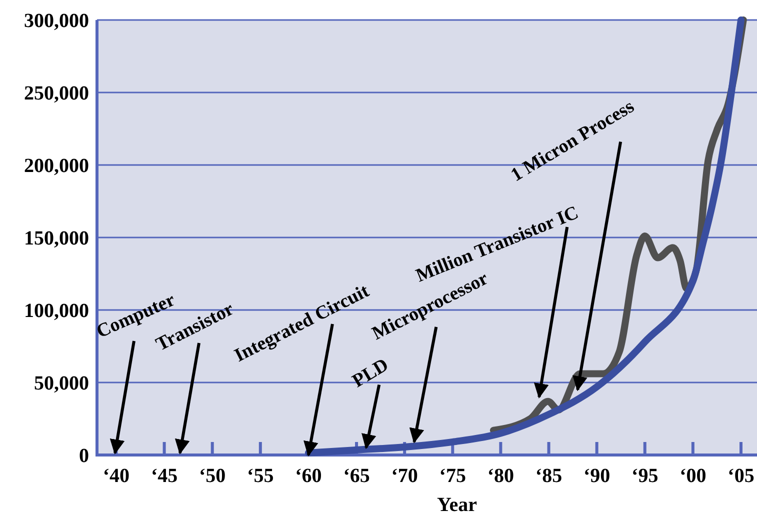 This screenshot has width=757, height=514. Describe the element at coordinates (212, 476) in the screenshot. I see `x-tick-label: ‘50` at that location.